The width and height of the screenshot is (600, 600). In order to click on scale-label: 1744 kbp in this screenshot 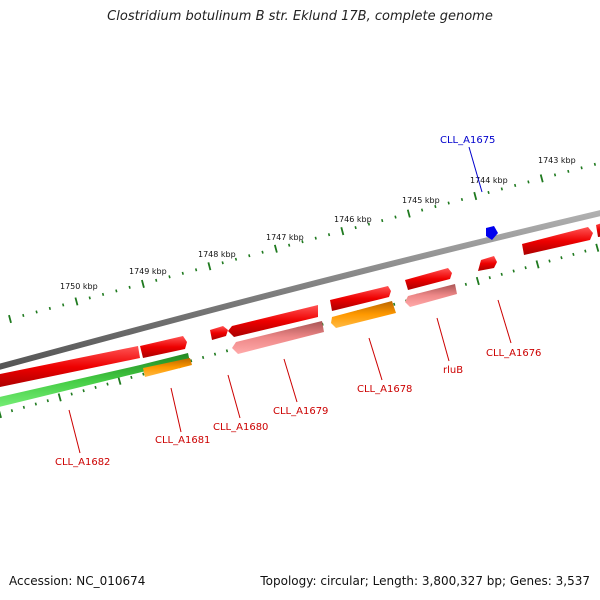, I will do `click(489, 180)`.